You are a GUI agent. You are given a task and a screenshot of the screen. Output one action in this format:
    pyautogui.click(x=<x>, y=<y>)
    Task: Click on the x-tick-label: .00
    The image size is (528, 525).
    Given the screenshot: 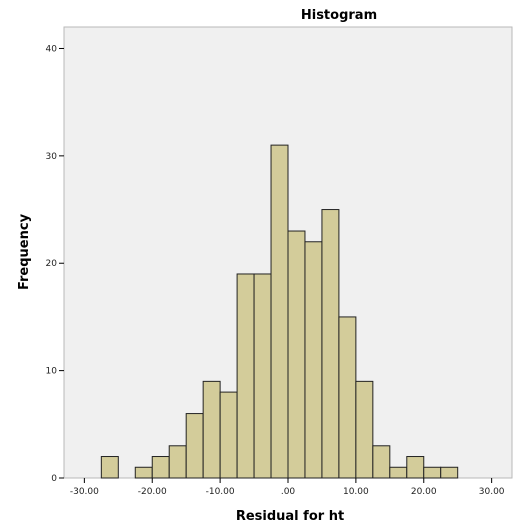 What is the action you would take?
    pyautogui.click(x=288, y=492)
    